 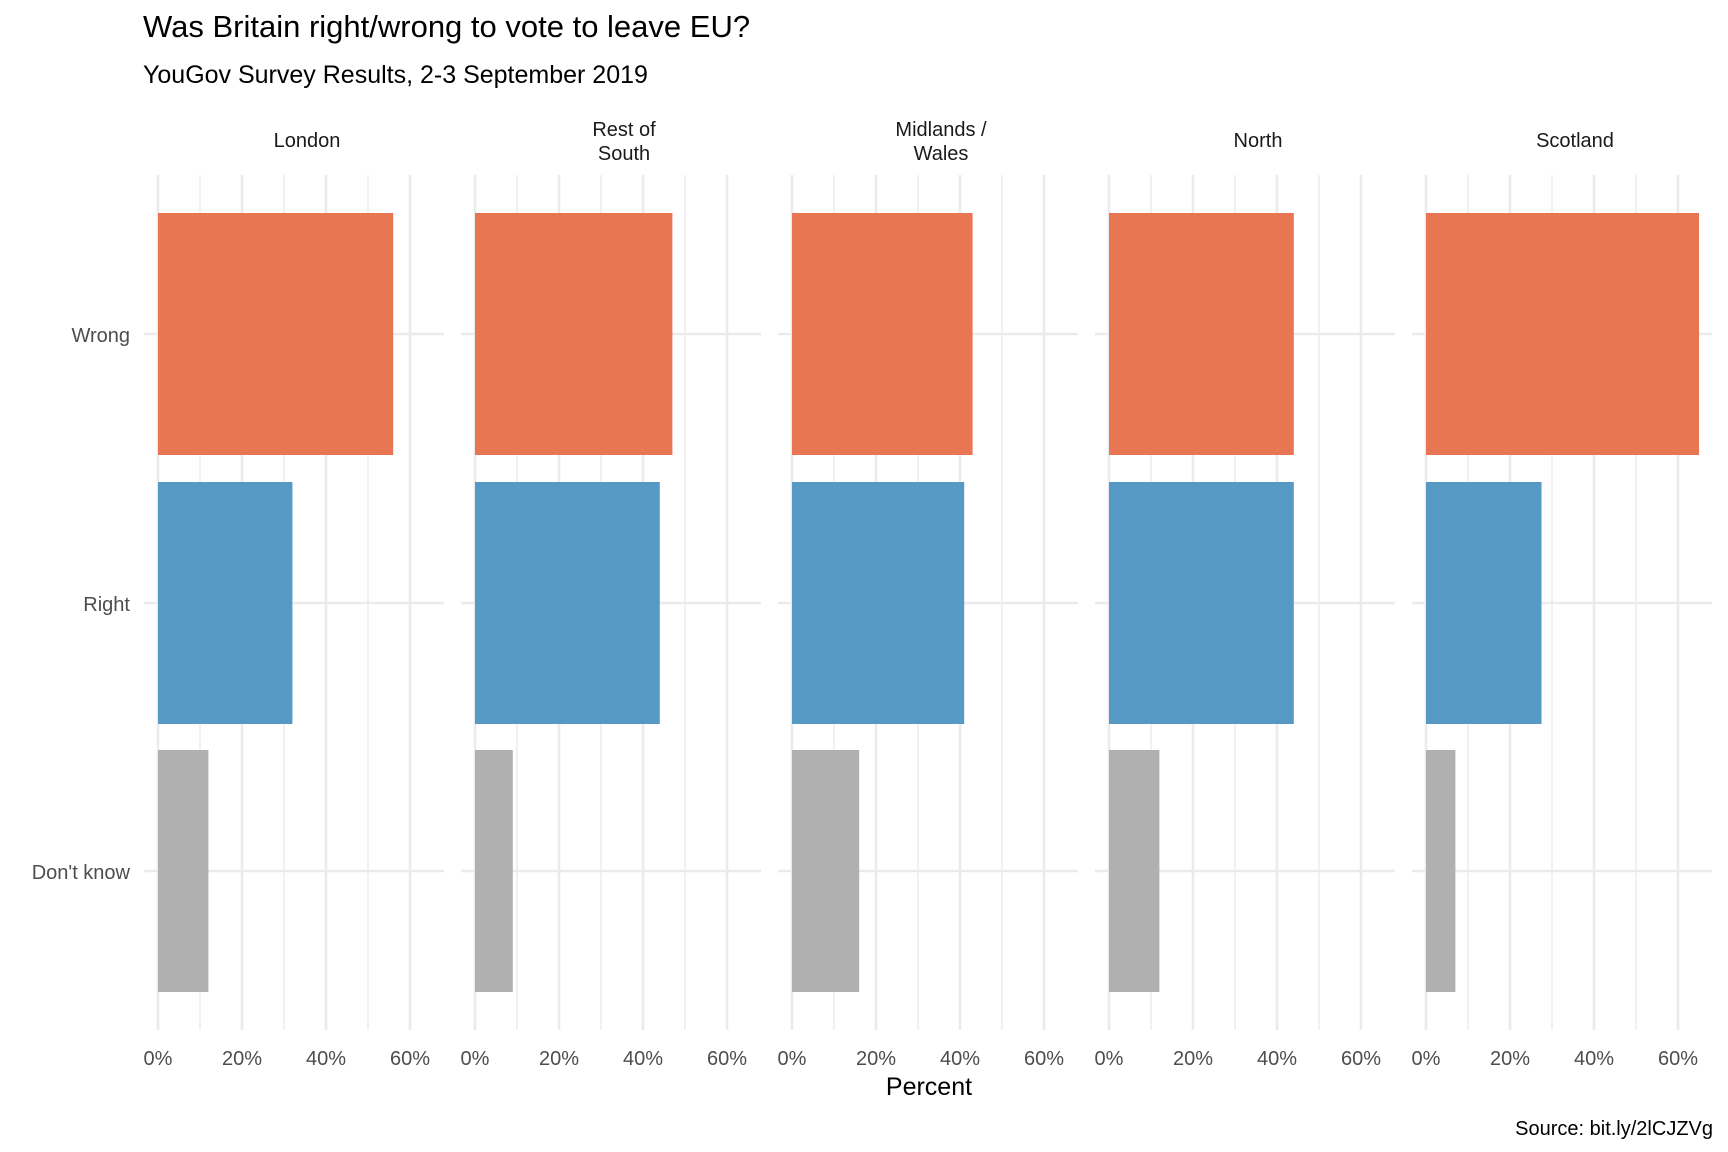 I want to click on y-axis-labels: Wrong Right Don't know, so click(x=81, y=604).